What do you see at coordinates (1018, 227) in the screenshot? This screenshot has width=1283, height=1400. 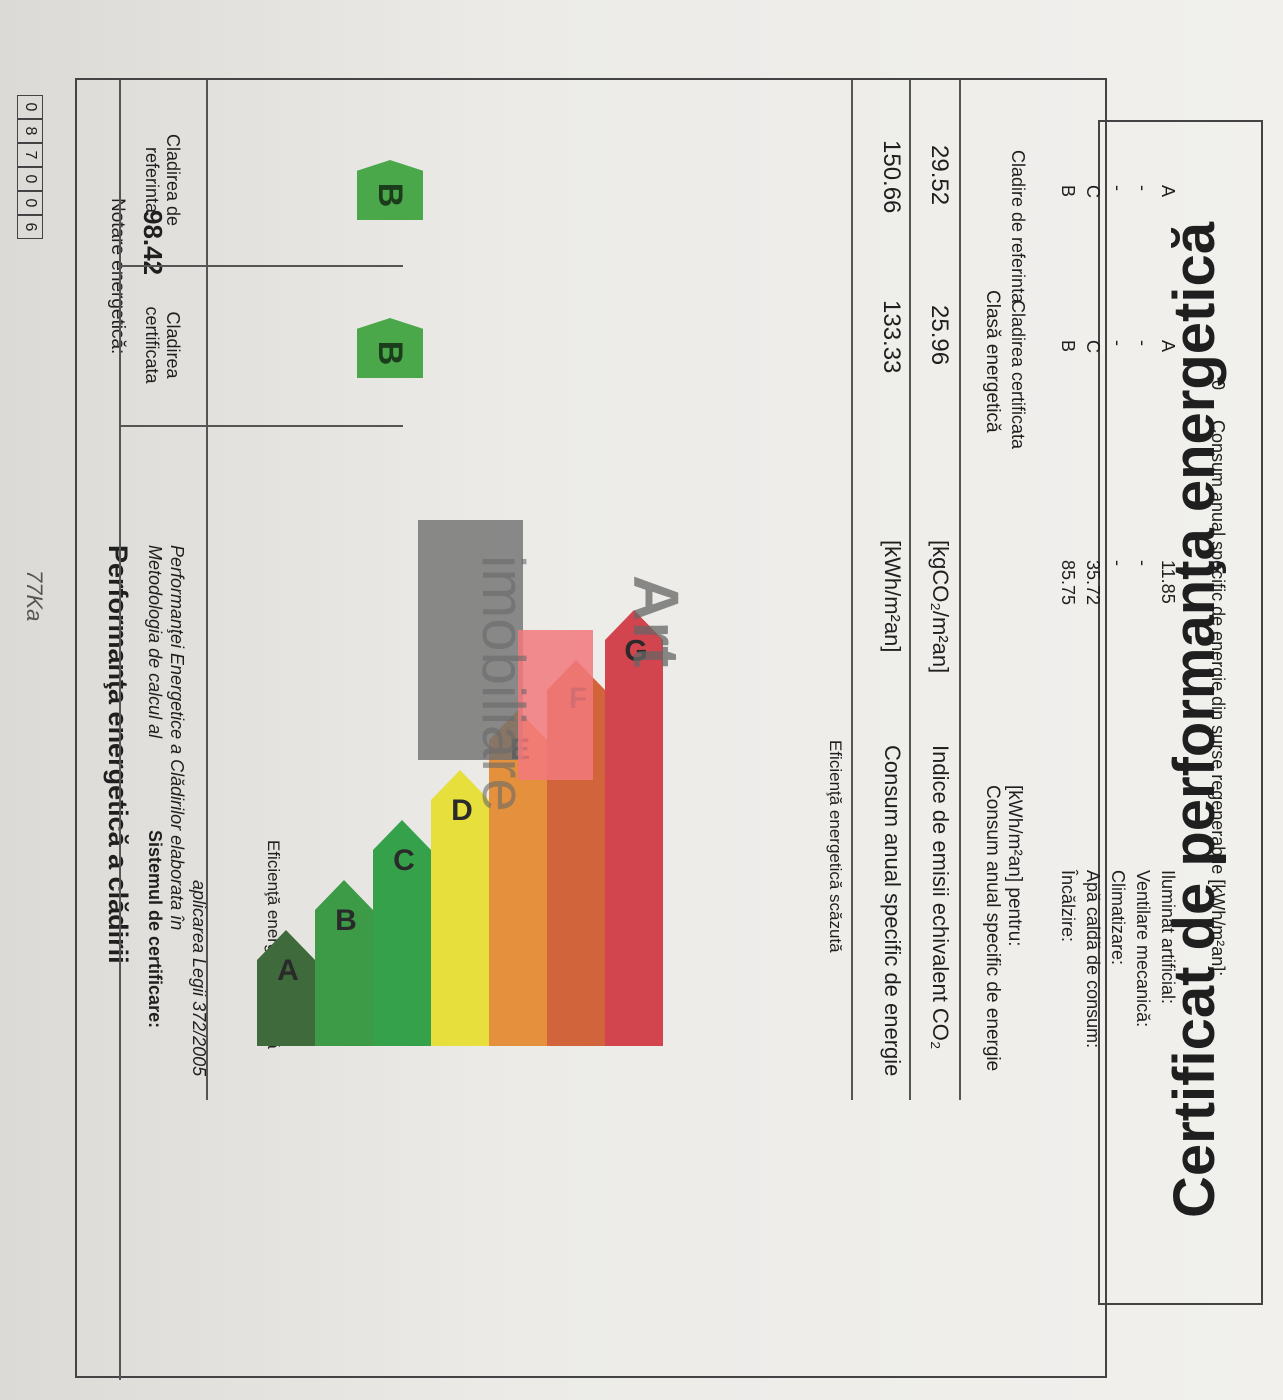 I see `sub-reference: Cladire de referinta` at bounding box center [1018, 227].